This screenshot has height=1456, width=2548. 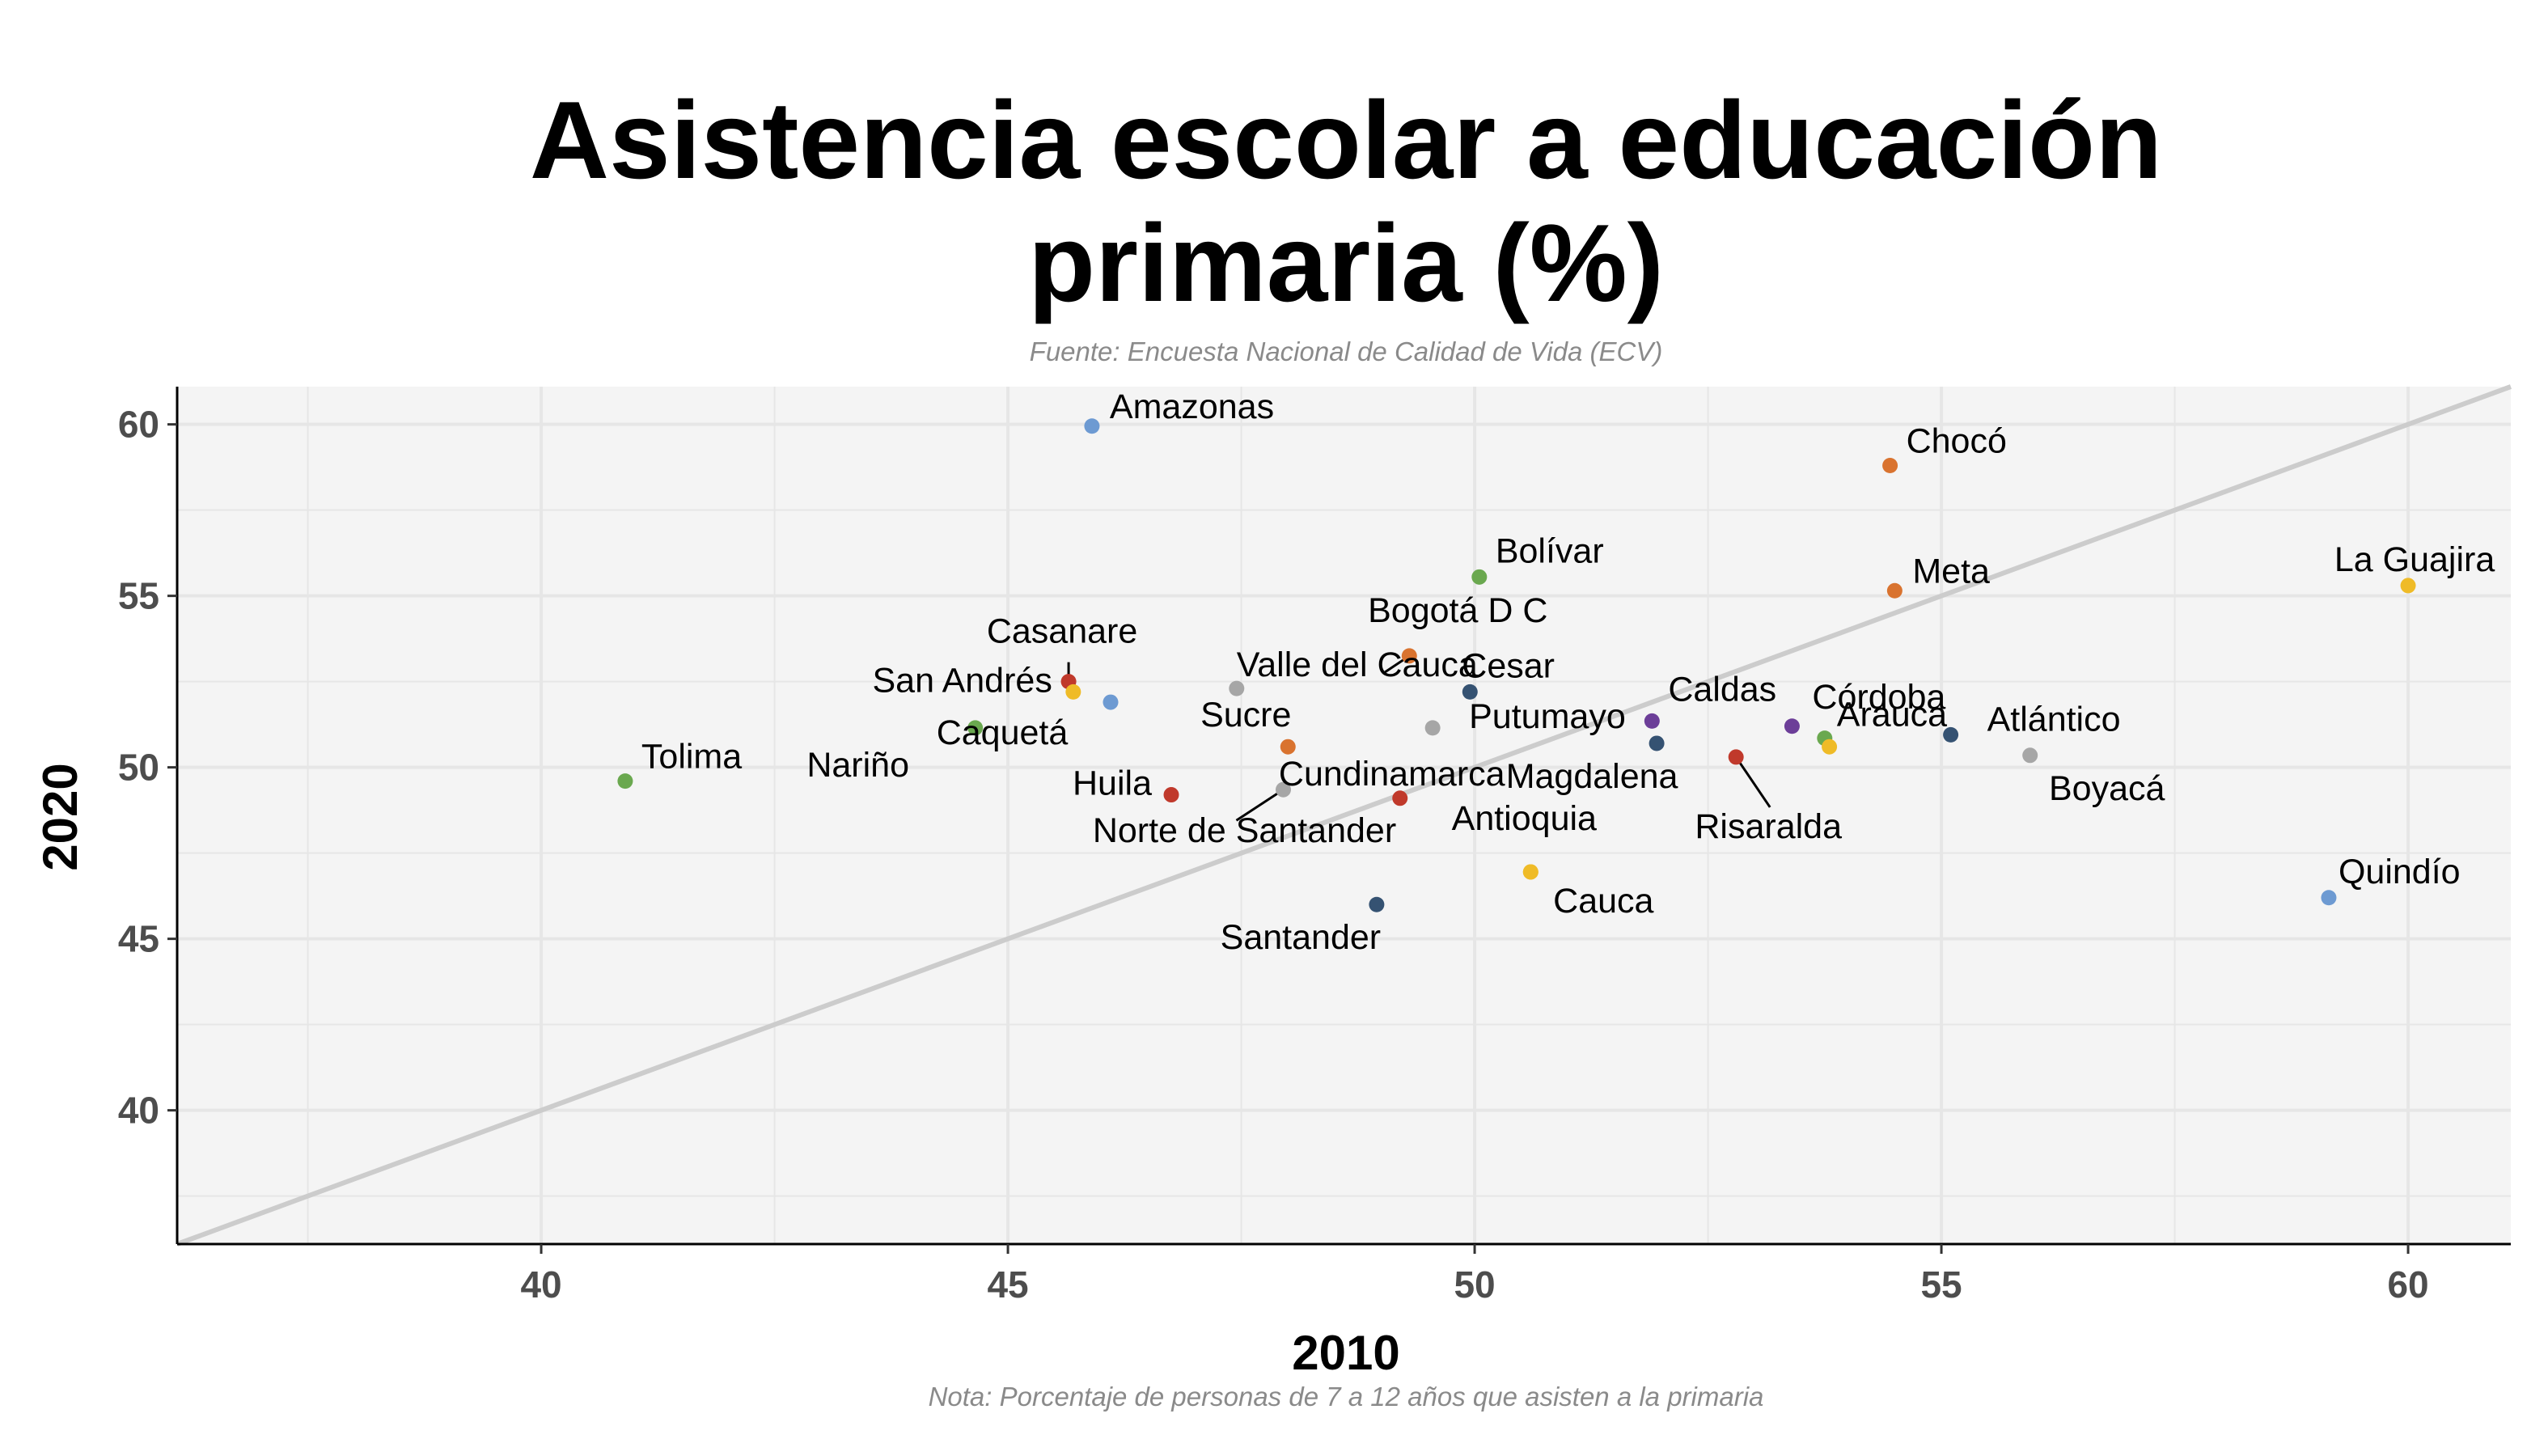 What do you see at coordinates (1736, 757) in the screenshot?
I see `data-point-risaralda` at bounding box center [1736, 757].